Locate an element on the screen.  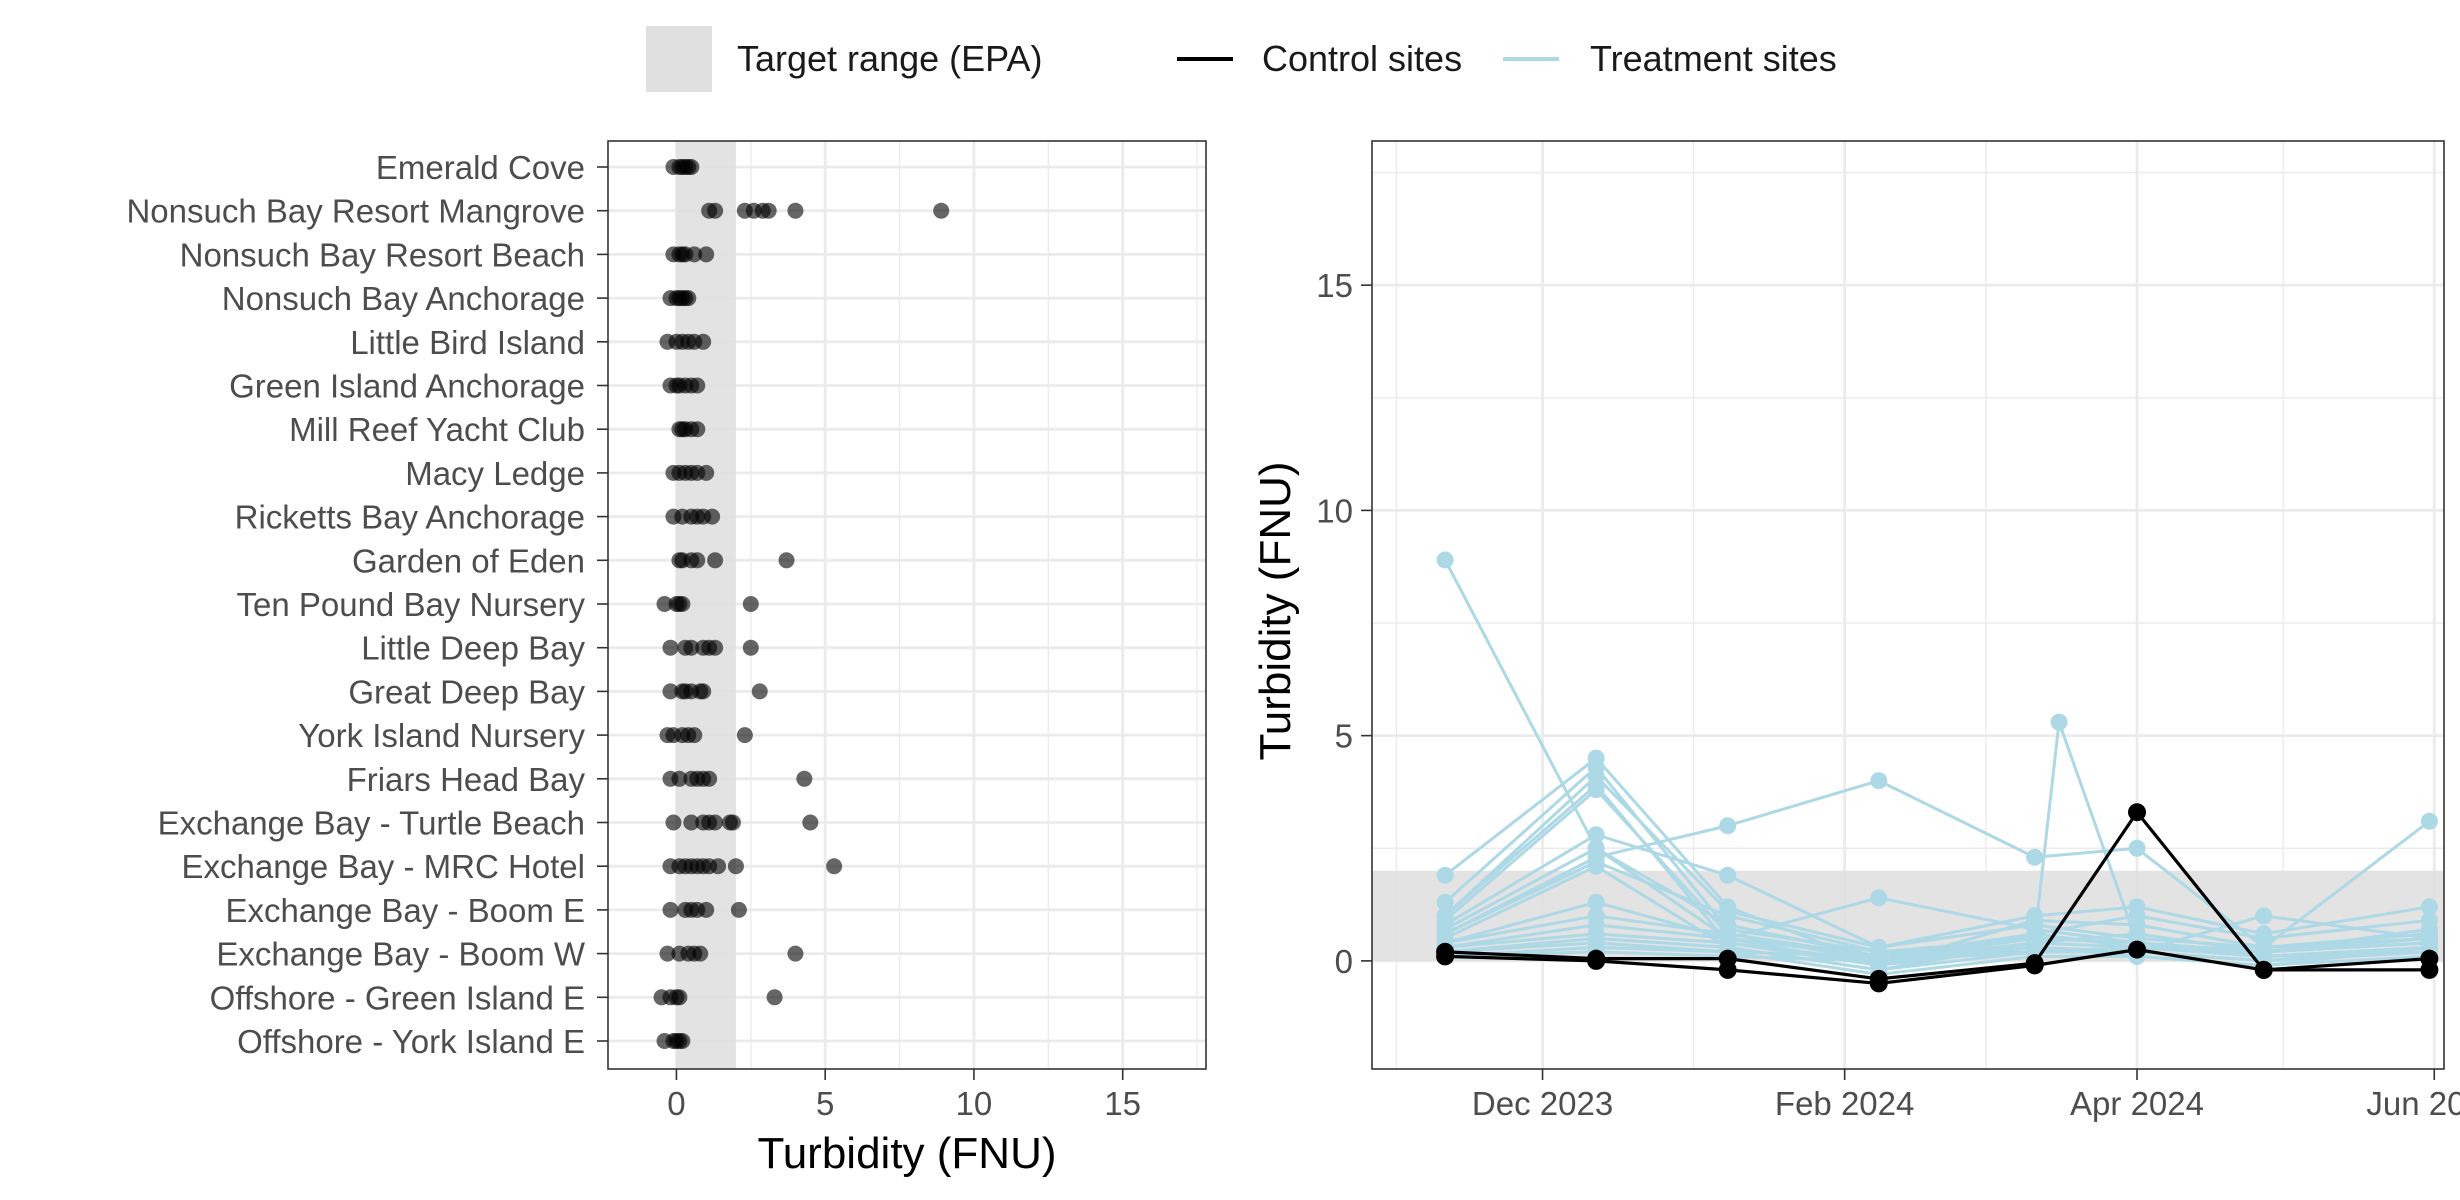
site-label: Exchange Bay - Turtle Beach is located at coordinates (371, 823).